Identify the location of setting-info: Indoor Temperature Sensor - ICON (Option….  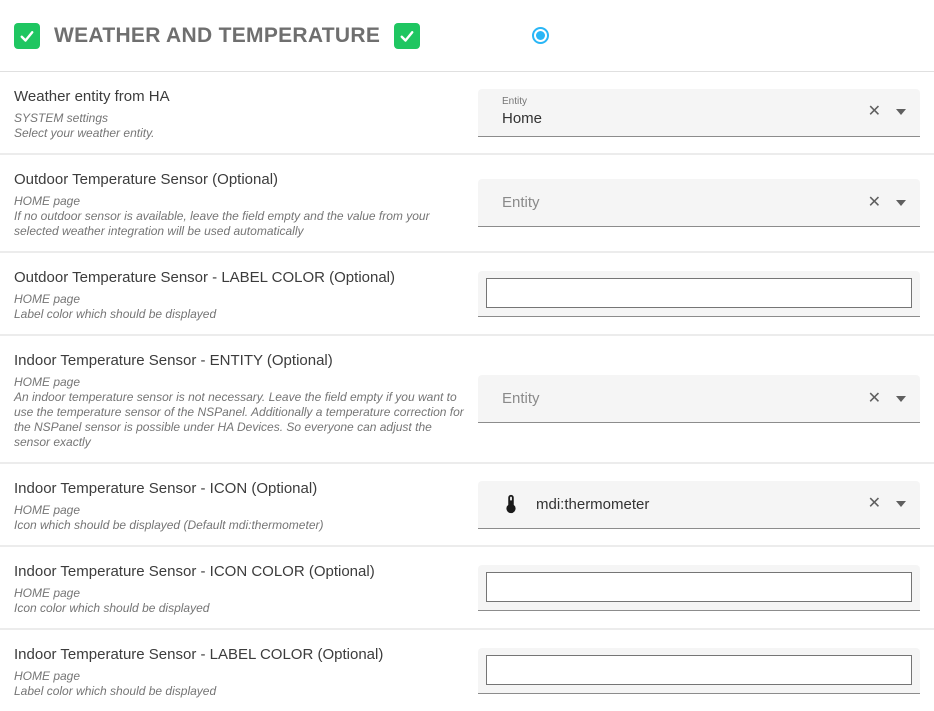
(239, 504).